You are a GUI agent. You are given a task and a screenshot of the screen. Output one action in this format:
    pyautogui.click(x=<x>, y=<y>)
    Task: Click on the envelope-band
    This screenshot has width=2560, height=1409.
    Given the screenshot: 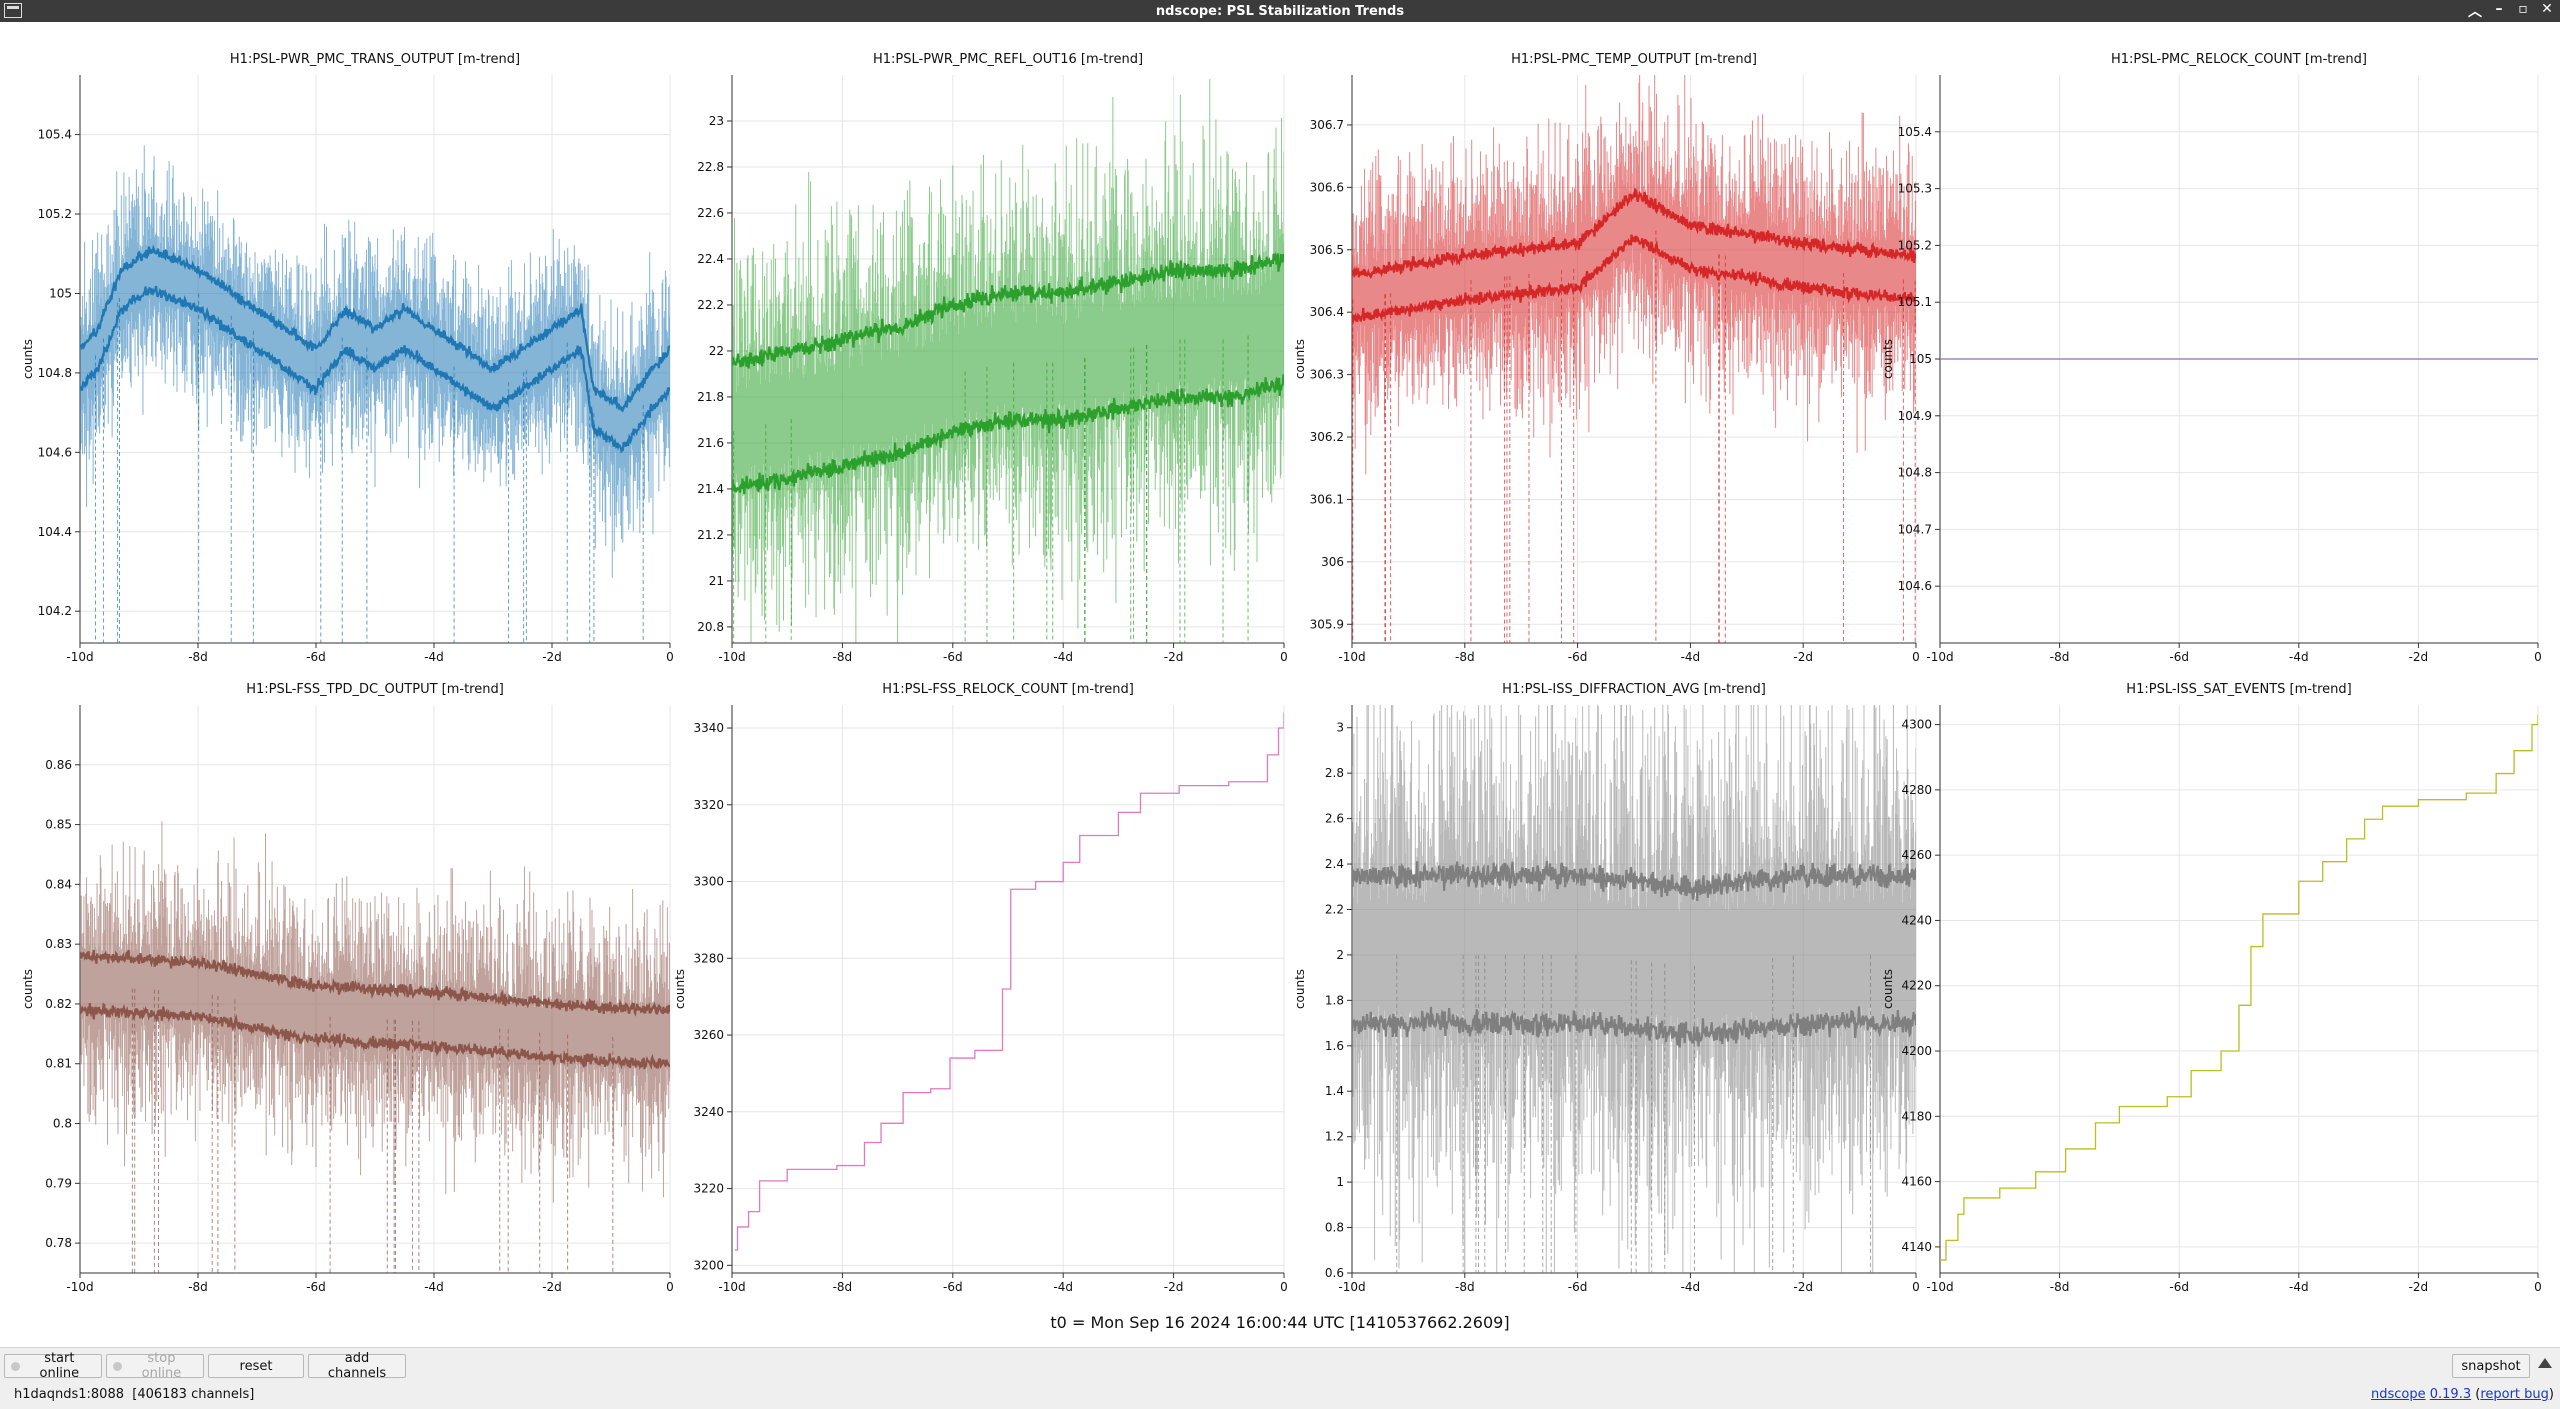 What is the action you would take?
    pyautogui.click(x=1634, y=275)
    